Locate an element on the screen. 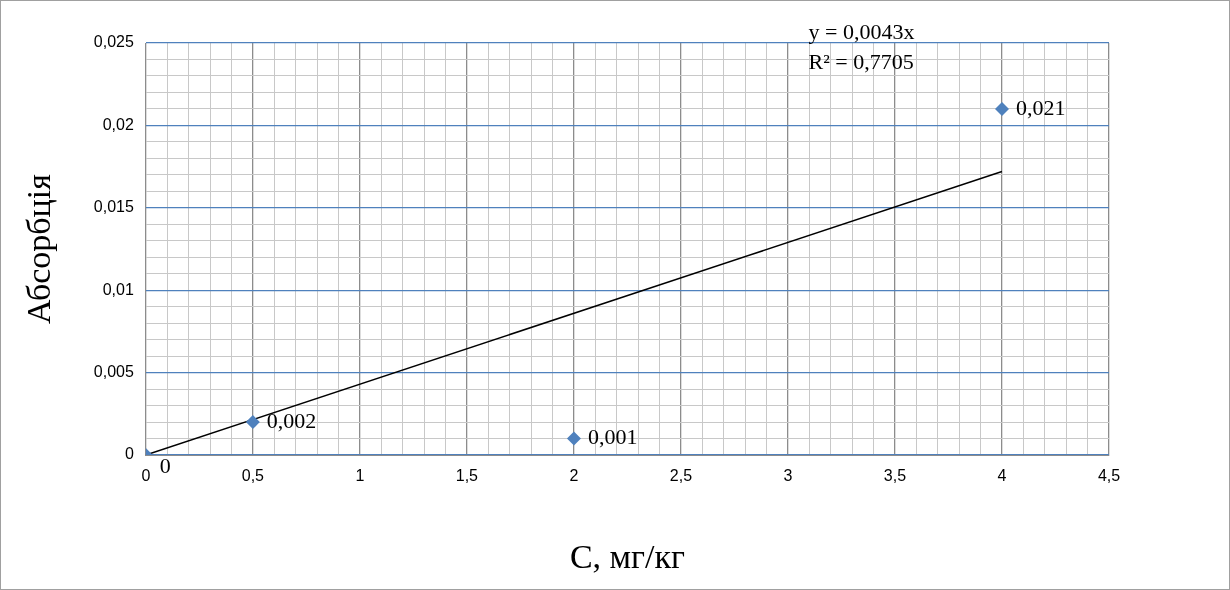 This screenshot has width=1230, height=590. x-tick-label: 3,5 is located at coordinates (895, 476).